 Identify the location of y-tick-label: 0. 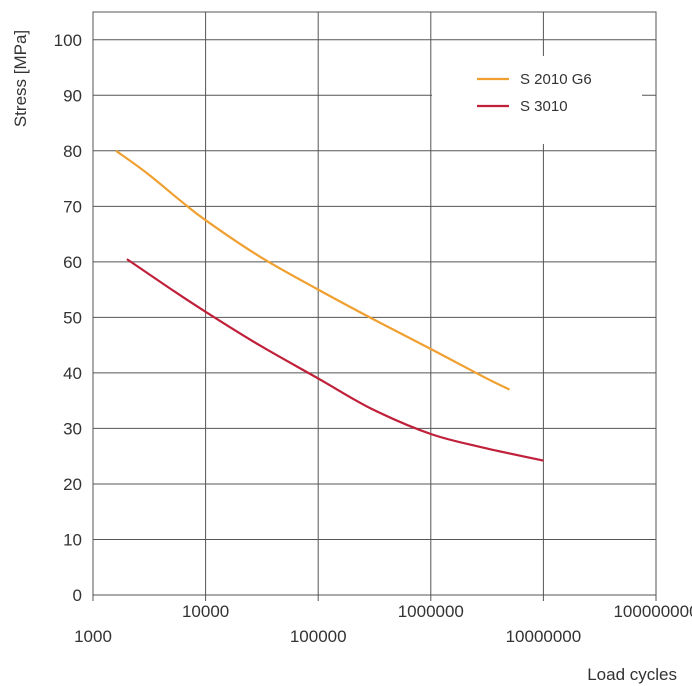
(77, 595).